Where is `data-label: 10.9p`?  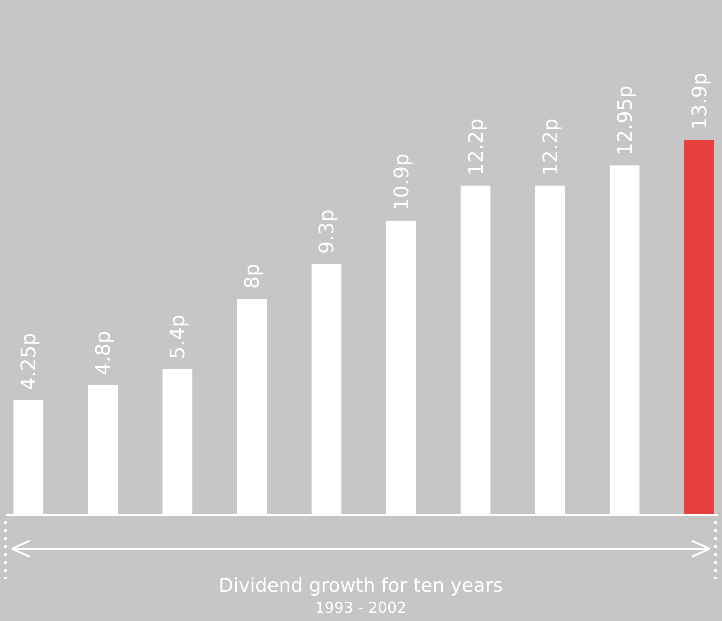 data-label: 10.9p is located at coordinates (401, 182).